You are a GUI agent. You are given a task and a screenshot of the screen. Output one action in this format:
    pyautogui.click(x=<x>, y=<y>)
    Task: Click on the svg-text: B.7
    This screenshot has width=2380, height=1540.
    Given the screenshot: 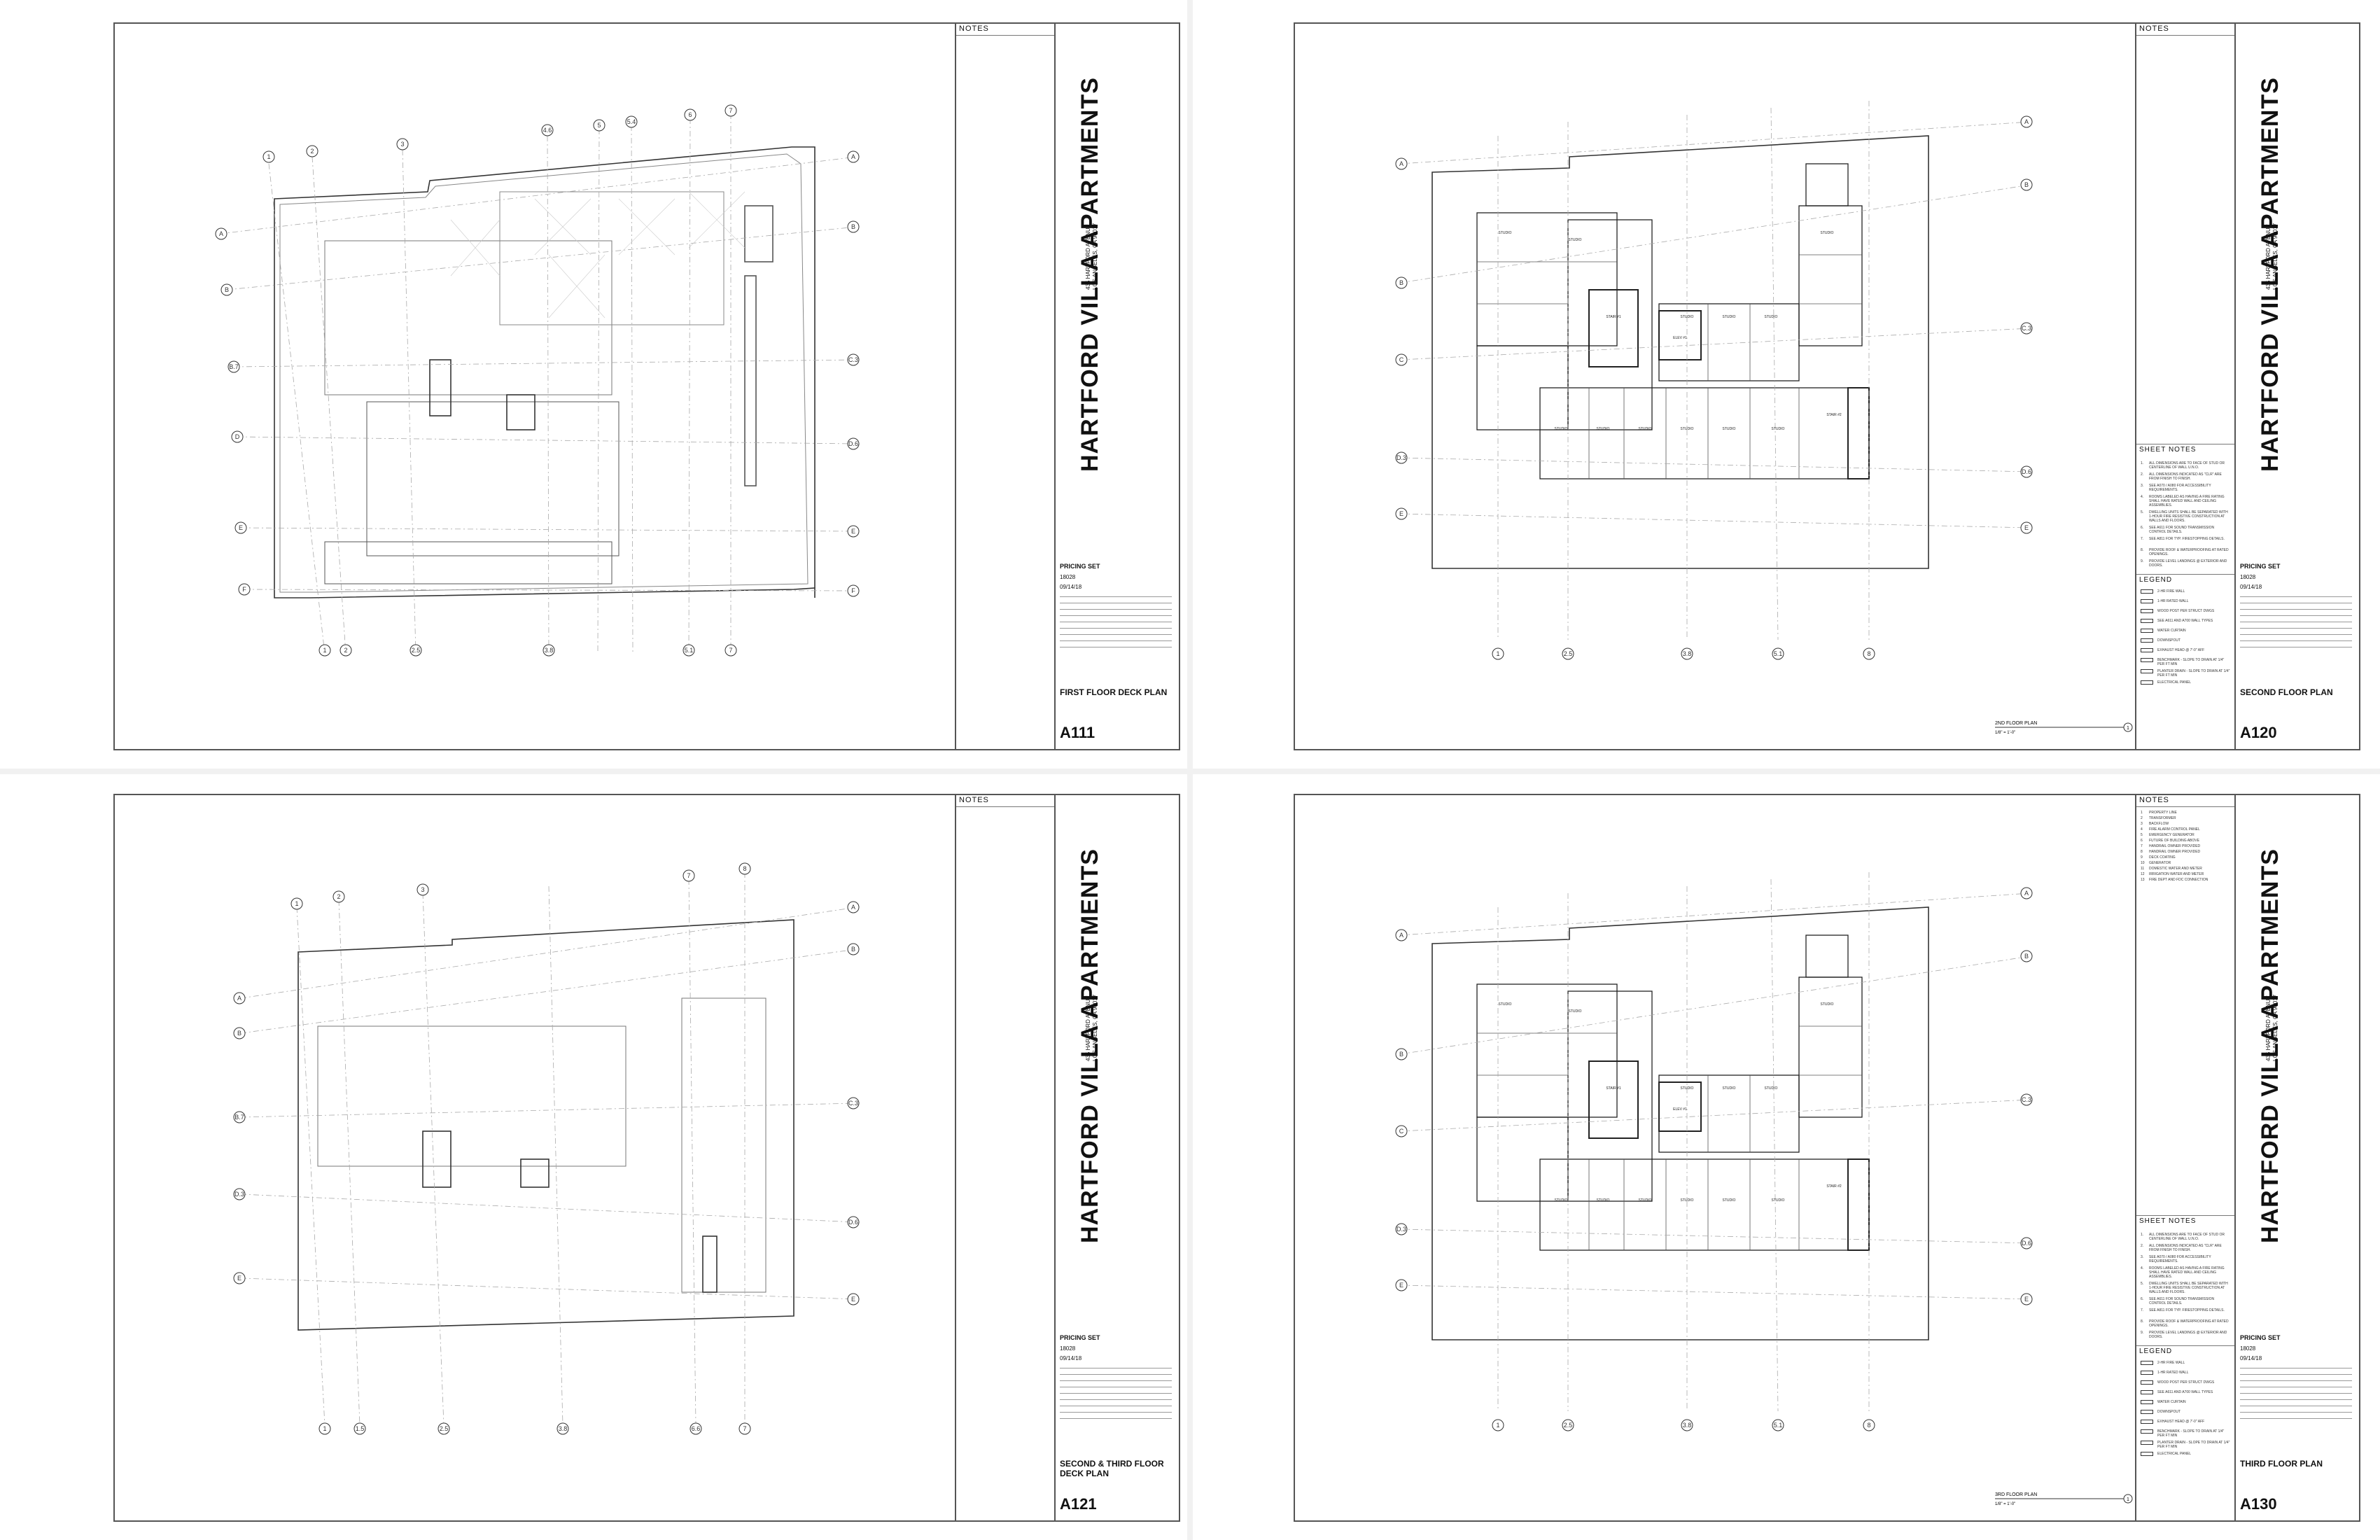 What is the action you would take?
    pyautogui.click(x=239, y=1117)
    